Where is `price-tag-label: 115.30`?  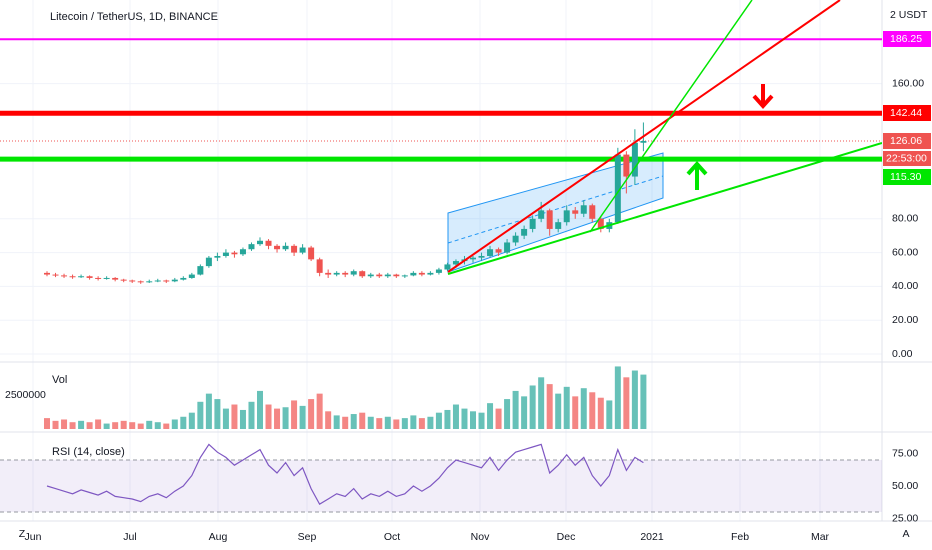 price-tag-label: 115.30 is located at coordinates (905, 177).